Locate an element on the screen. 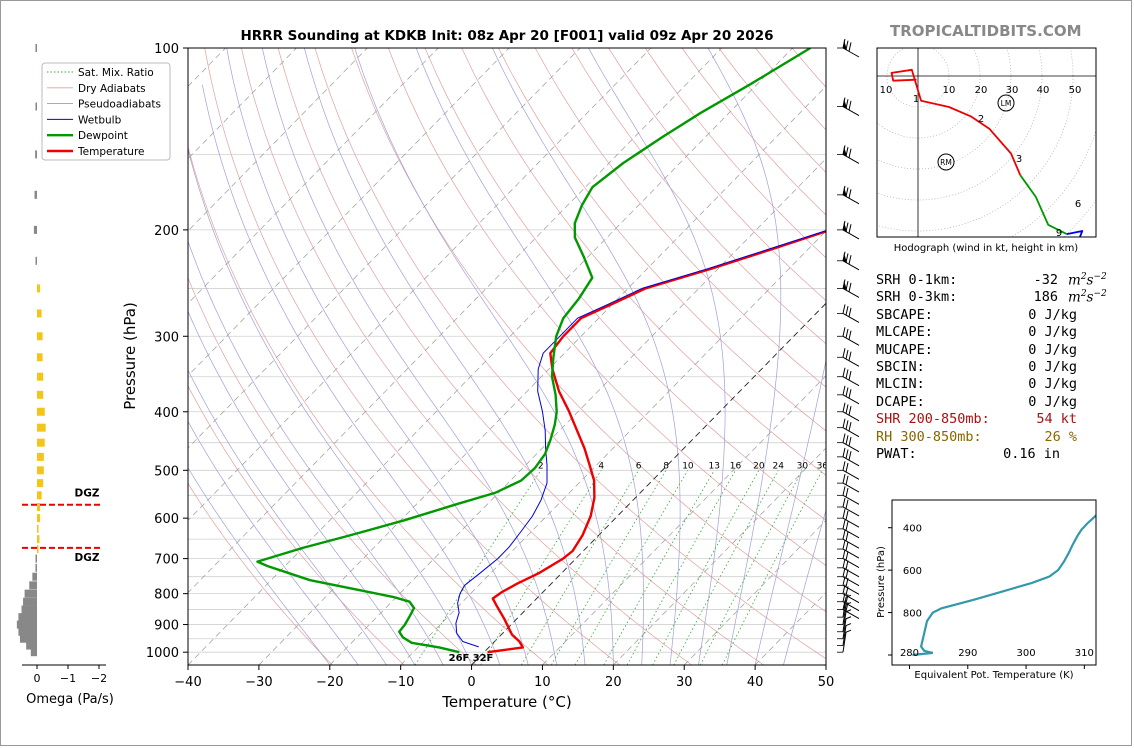  legend-box is located at coordinates (106, 111).